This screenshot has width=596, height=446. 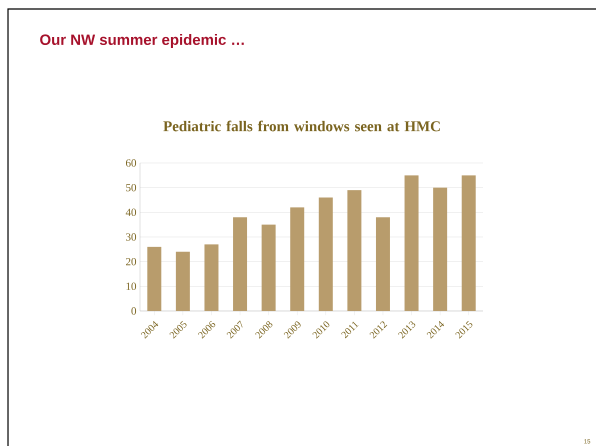 I want to click on y-tick-label: 10, so click(x=131, y=286).